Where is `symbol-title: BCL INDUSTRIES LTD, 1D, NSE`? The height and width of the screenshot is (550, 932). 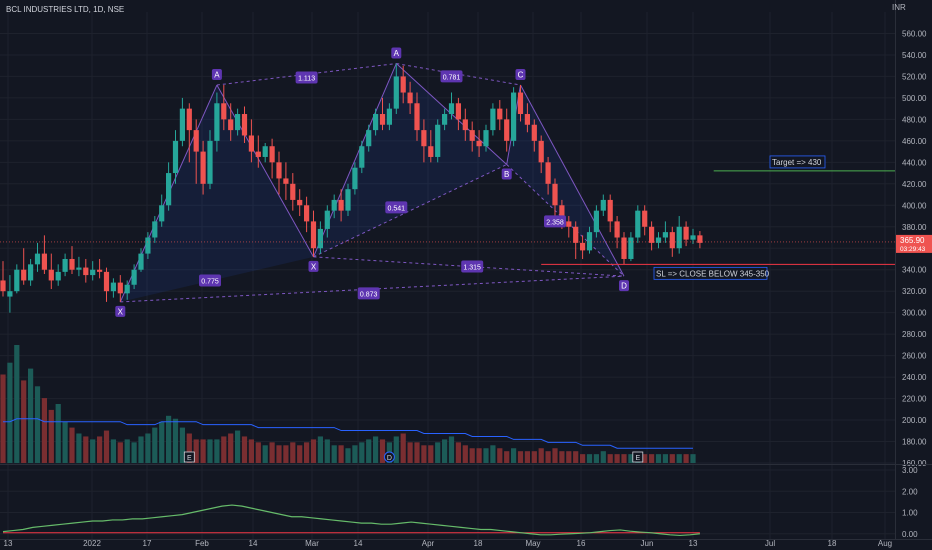 symbol-title: BCL INDUSTRIES LTD, 1D, NSE is located at coordinates (65, 9).